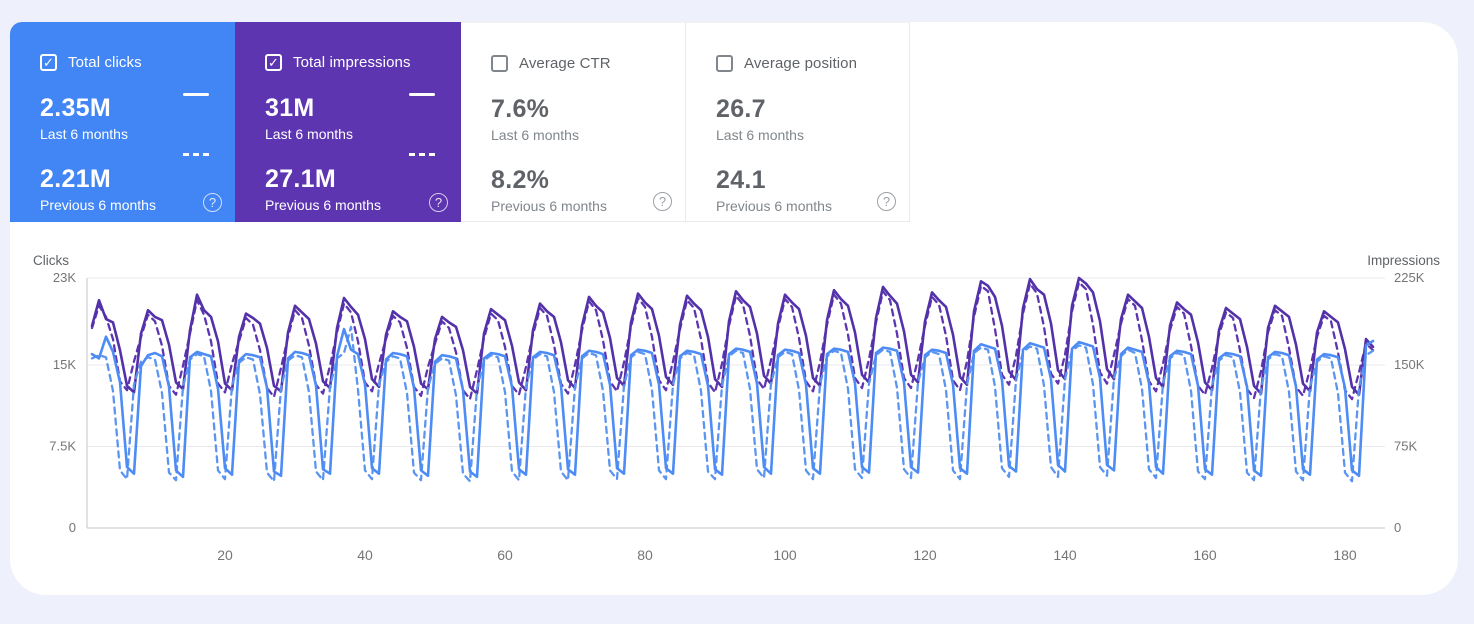 The width and height of the screenshot is (1474, 624). Describe the element at coordinates (64, 364) in the screenshot. I see `y-left-tick-label: 15K` at that location.